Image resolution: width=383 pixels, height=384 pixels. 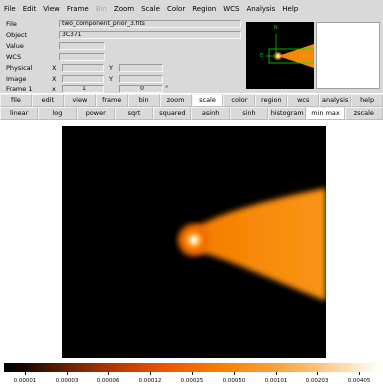 What do you see at coordinates (150, 35) in the screenshot?
I see `object-field: 3C371` at bounding box center [150, 35].